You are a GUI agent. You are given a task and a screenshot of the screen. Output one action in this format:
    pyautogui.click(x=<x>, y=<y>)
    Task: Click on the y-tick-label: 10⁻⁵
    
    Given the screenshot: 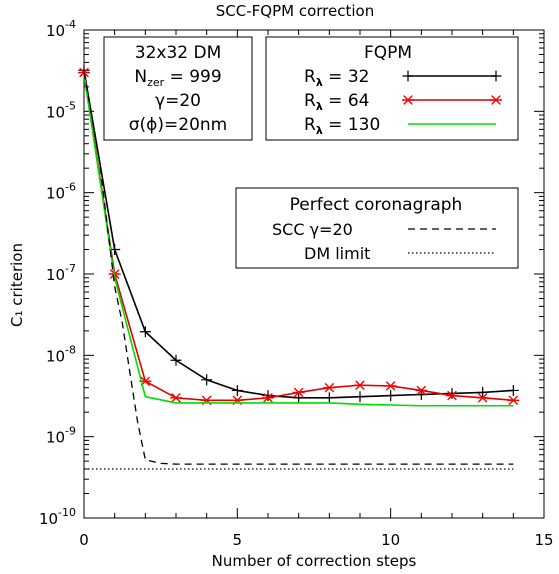 What is the action you would take?
    pyautogui.click(x=61, y=110)
    